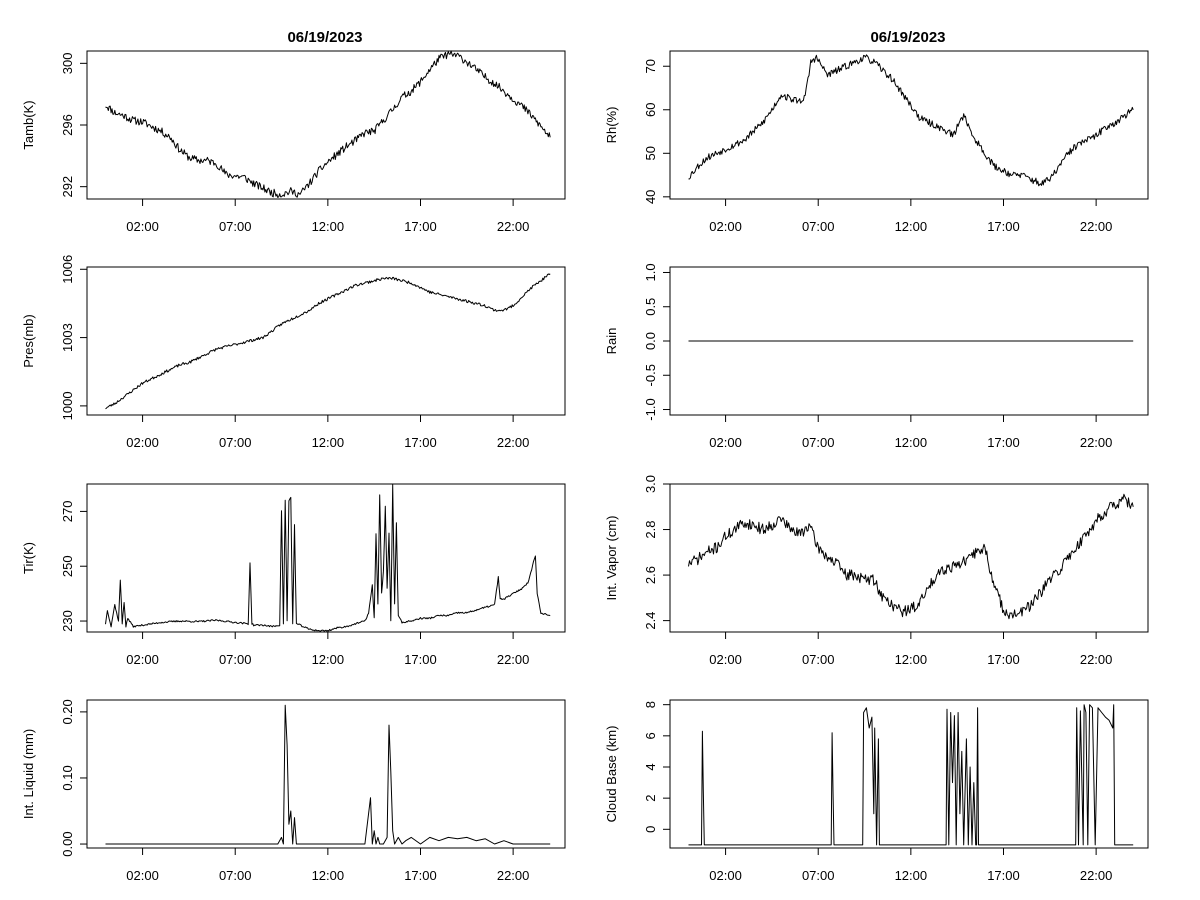 The image size is (1200, 900). What do you see at coordinates (28, 774) in the screenshot?
I see `y-axis-label: Int. Liquid (mm)` at bounding box center [28, 774].